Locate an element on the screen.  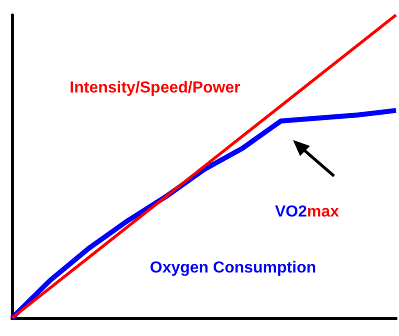
annotation: max is located at coordinates (323, 212).